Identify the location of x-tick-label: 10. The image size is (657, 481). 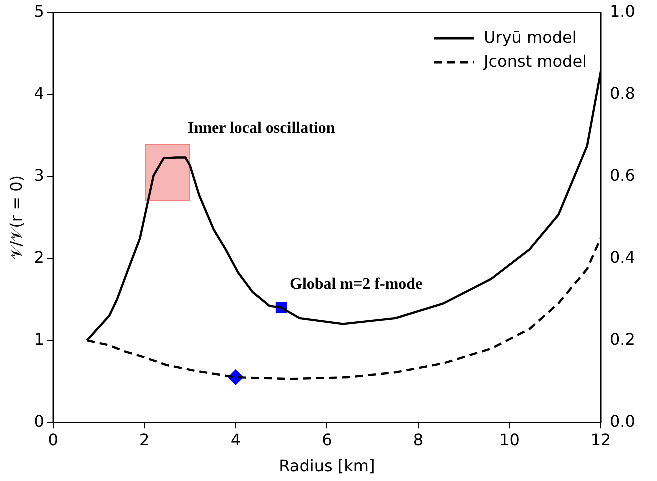
(510, 440).